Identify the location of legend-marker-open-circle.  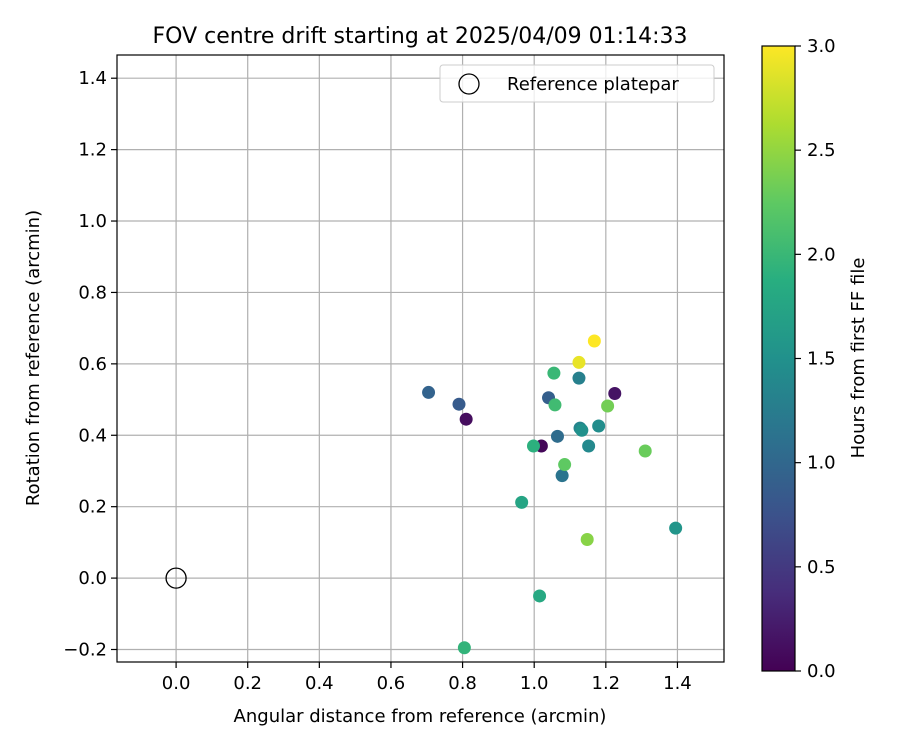
(469, 84).